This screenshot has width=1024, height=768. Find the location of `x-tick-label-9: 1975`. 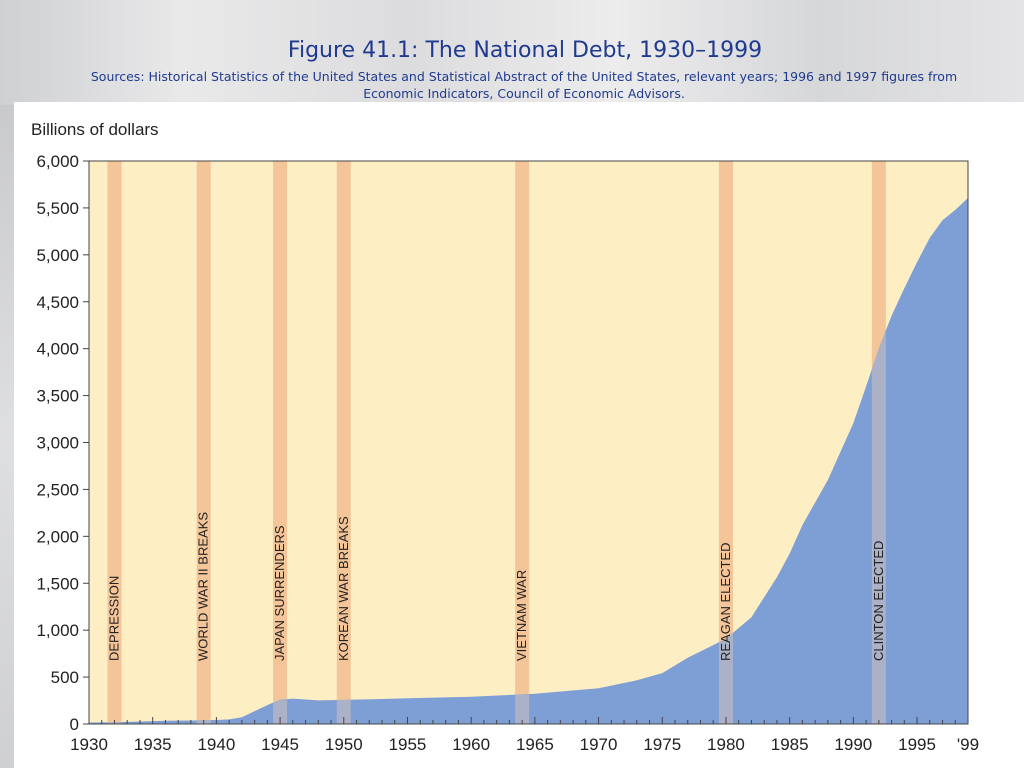

x-tick-label-9: 1975 is located at coordinates (662, 744).